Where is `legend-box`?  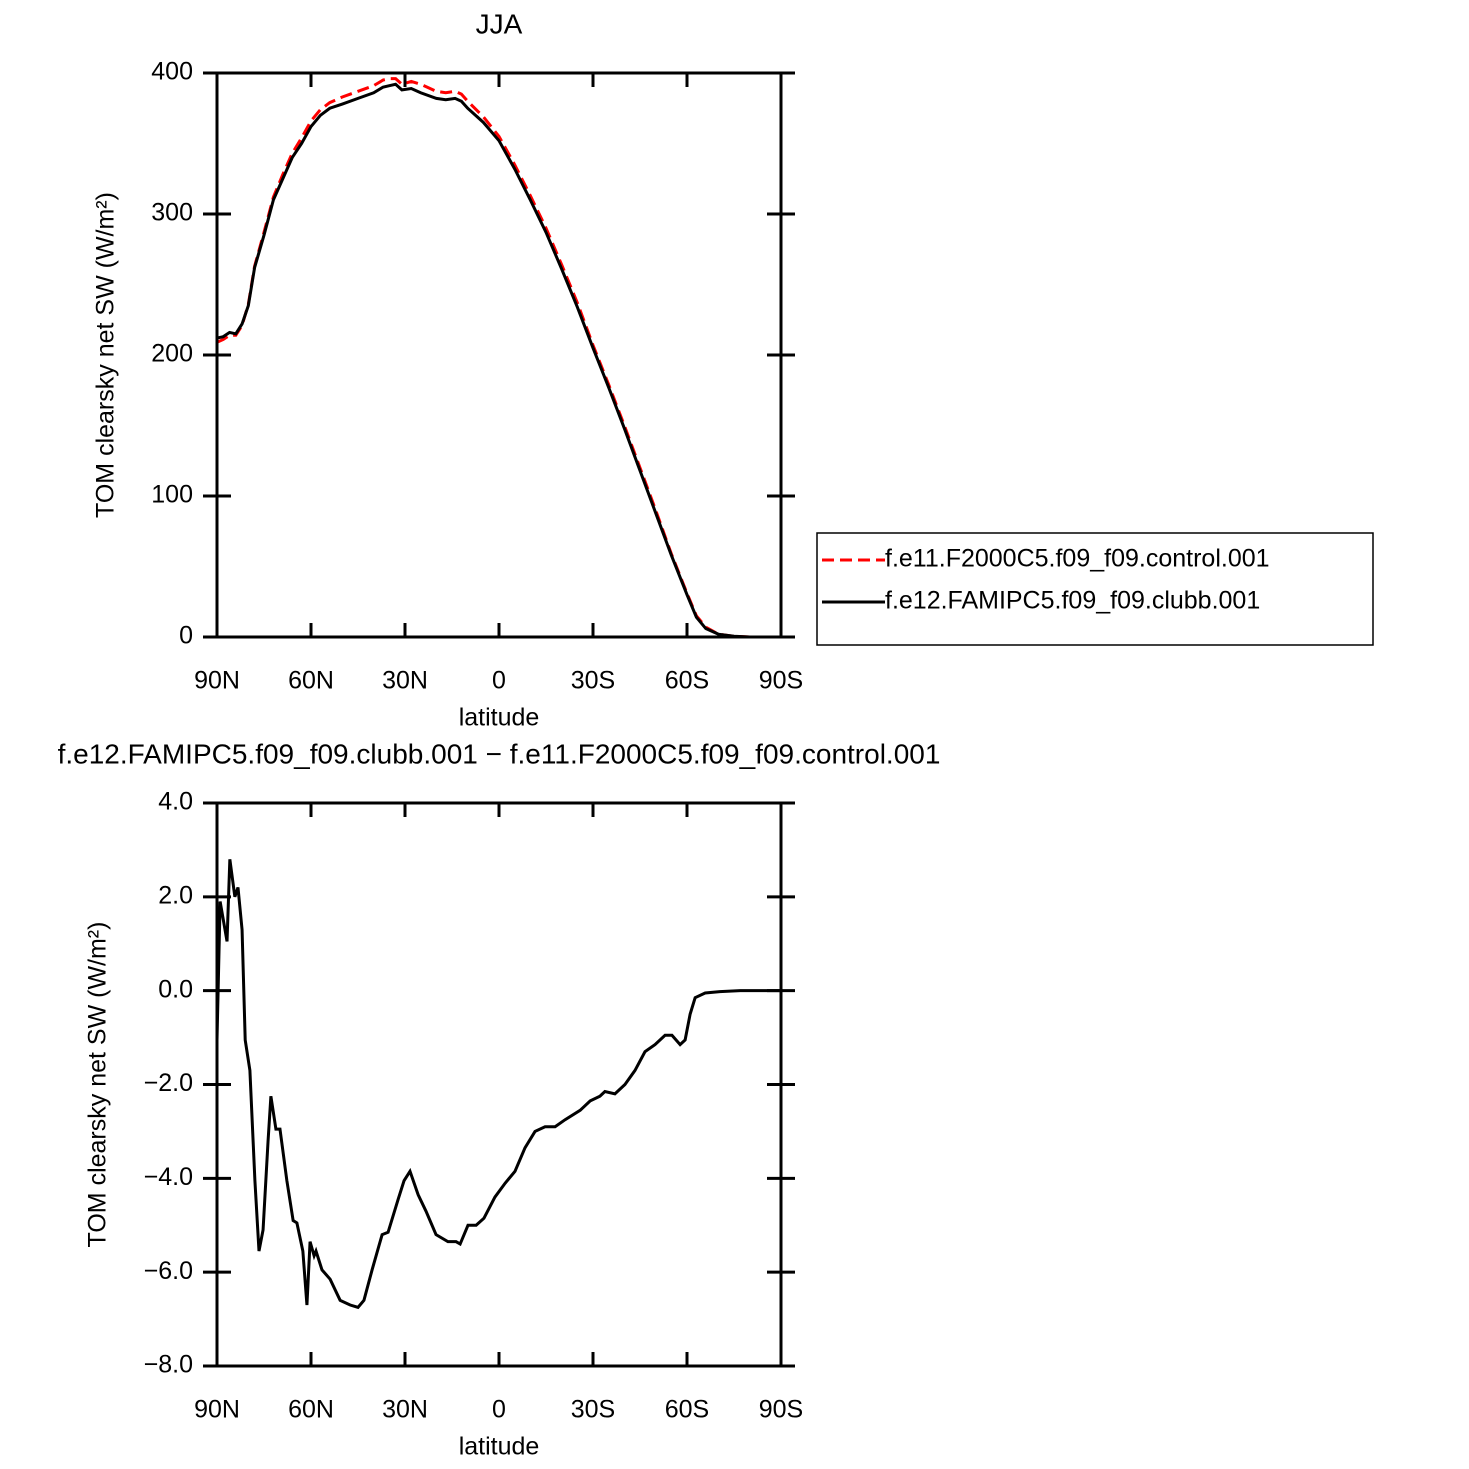
legend-box is located at coordinates (1095, 589).